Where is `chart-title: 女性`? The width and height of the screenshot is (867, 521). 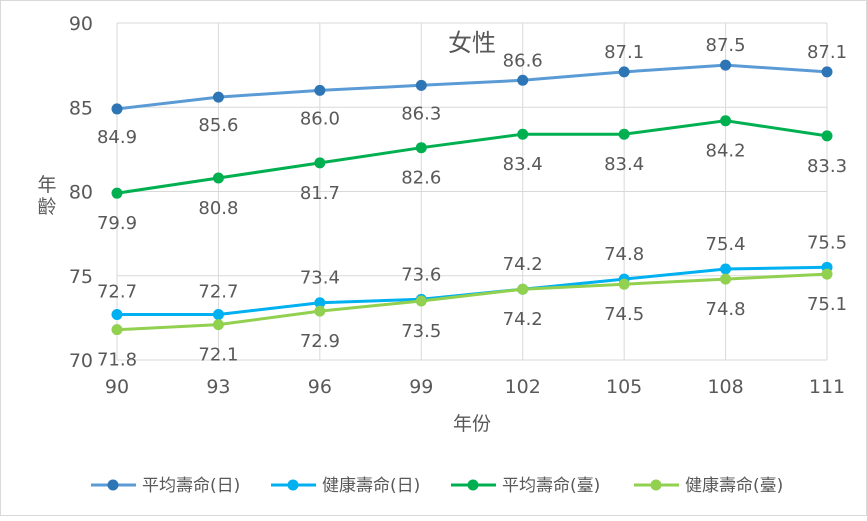
chart-title: 女性 is located at coordinates (472, 43).